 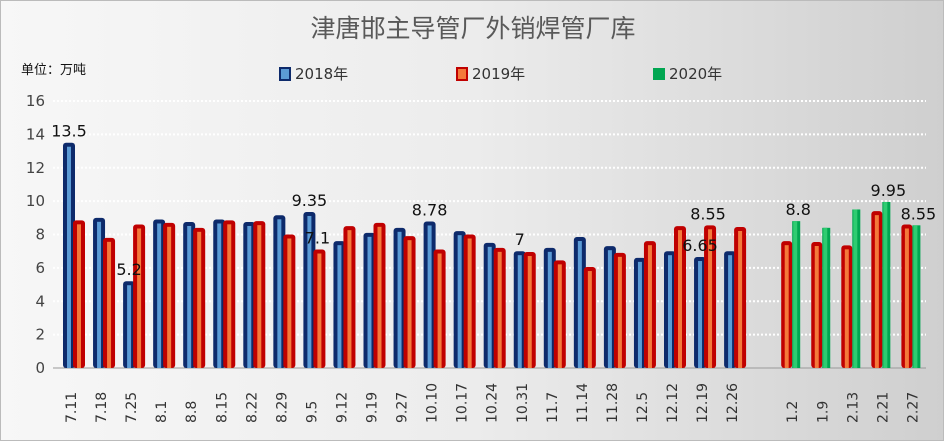 I want to click on x-tick-label: 7.11, so click(x=72, y=407).